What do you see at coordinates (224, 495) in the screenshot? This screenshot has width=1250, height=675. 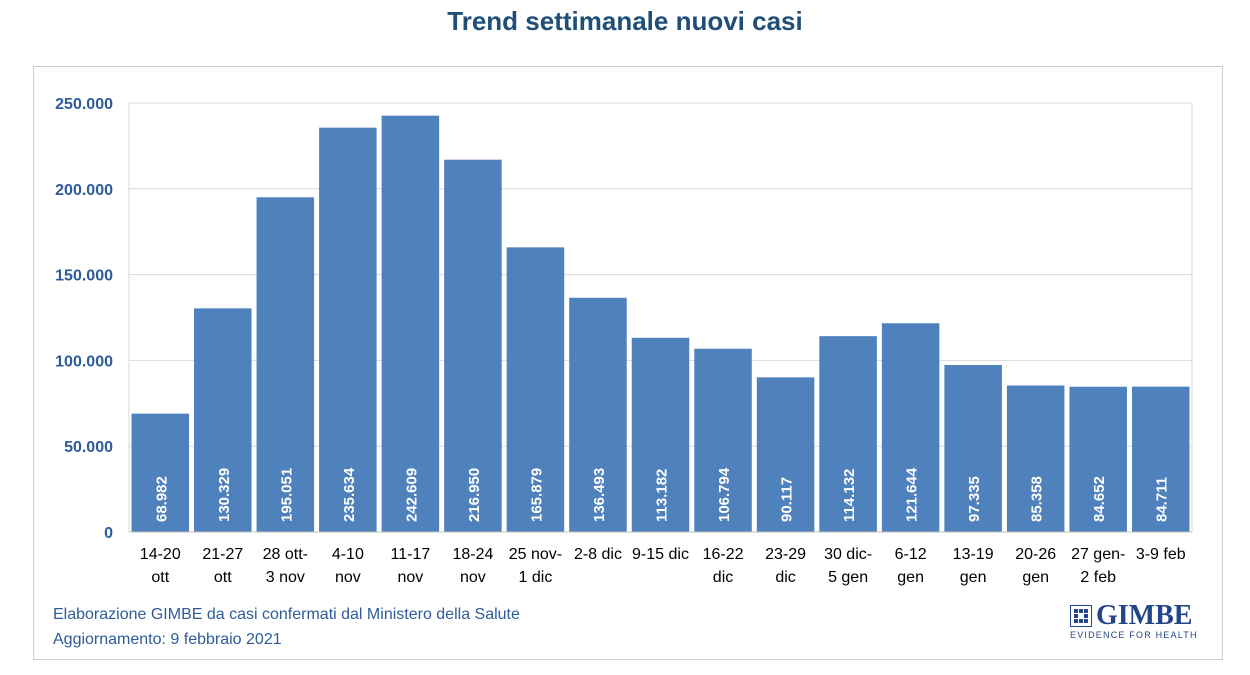 I see `bar-value-label: 130.329` at bounding box center [224, 495].